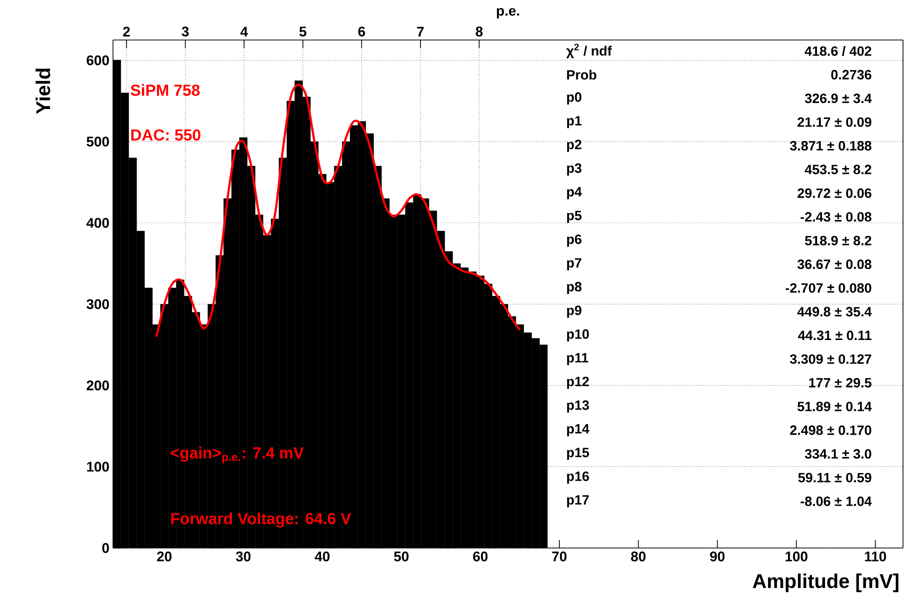  What do you see at coordinates (836, 501) in the screenshot?
I see `annotation: -8.06 ± 1.04` at bounding box center [836, 501].